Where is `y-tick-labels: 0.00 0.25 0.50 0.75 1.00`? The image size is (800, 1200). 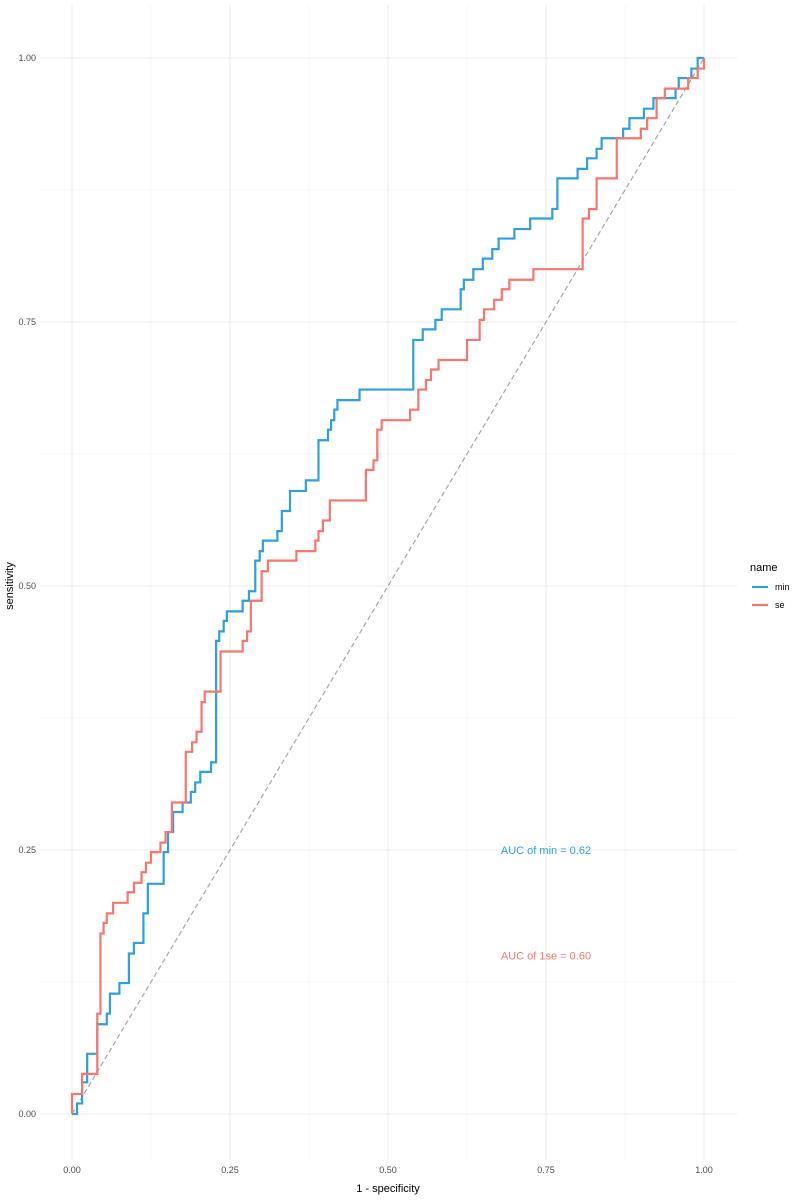
y-tick-labels: 0.00 0.25 0.50 0.75 1.00 is located at coordinates (27, 586).